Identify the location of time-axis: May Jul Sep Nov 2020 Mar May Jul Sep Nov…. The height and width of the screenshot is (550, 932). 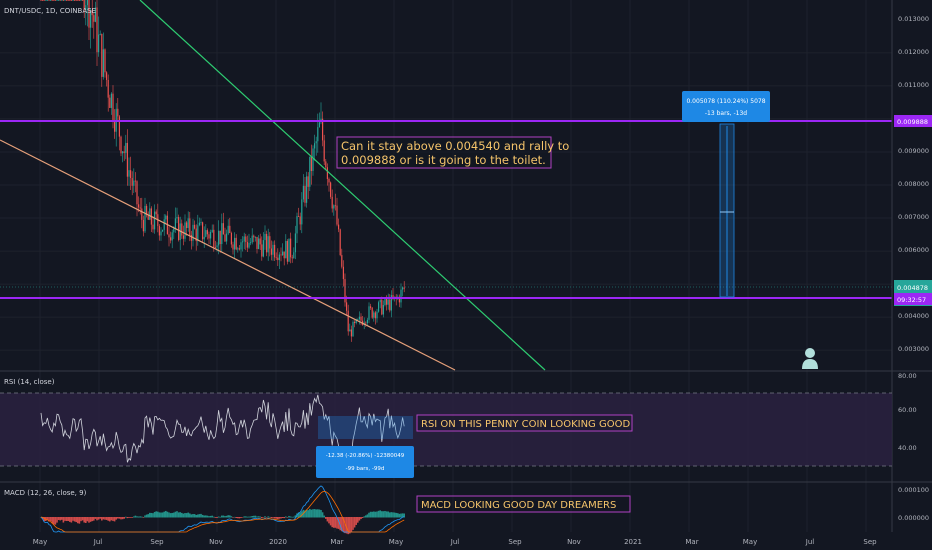
(455, 542).